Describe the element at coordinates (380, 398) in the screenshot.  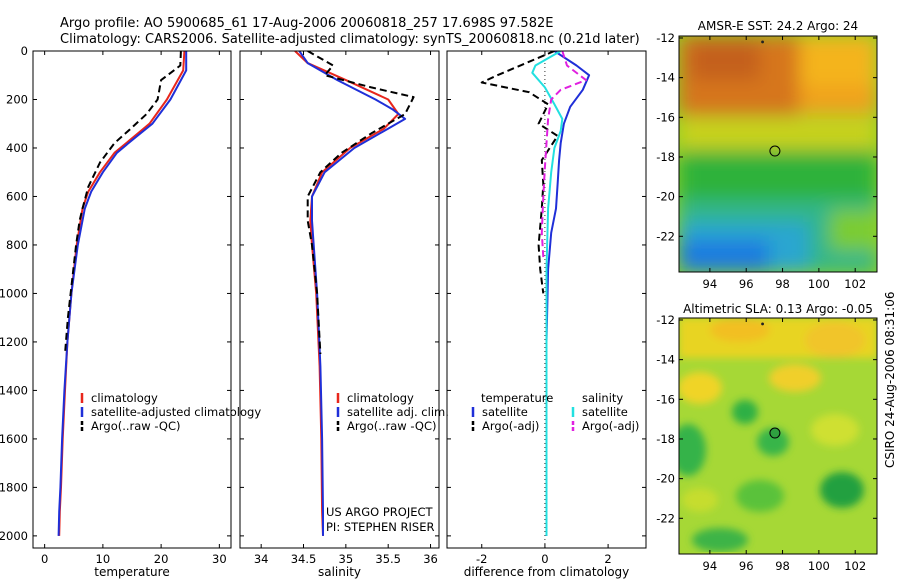
I see `salinity-legend-label: climatology` at that location.